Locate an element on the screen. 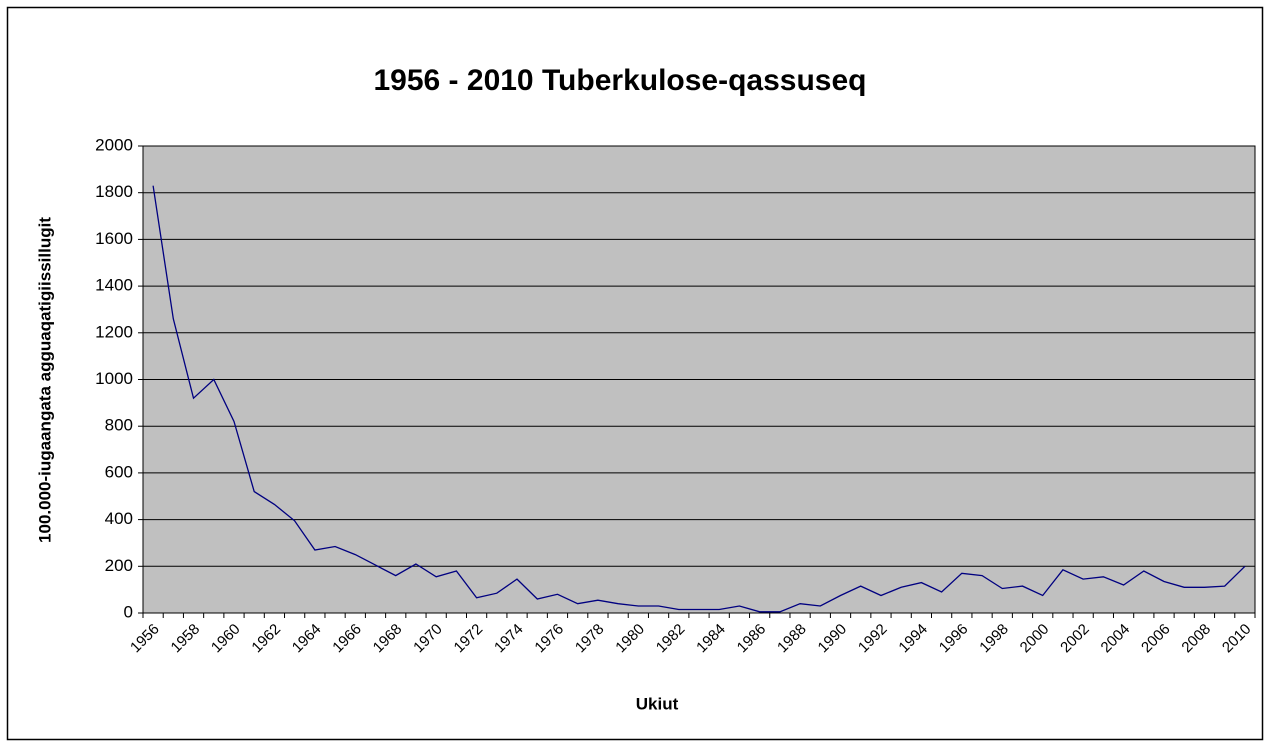 The height and width of the screenshot is (747, 1271). y-tick-label: 1400 is located at coordinates (114, 285).